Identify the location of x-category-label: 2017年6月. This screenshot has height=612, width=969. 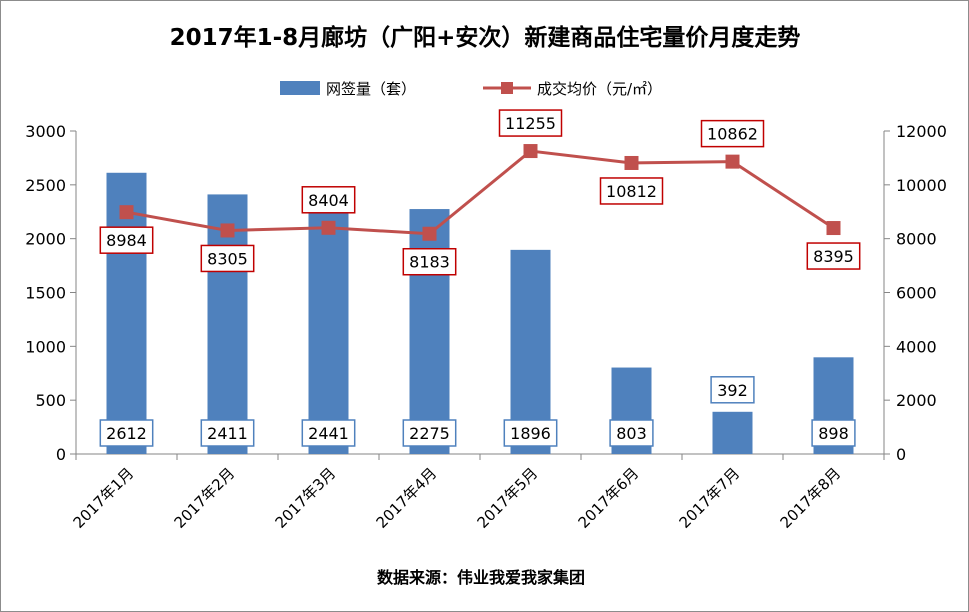
(609, 498).